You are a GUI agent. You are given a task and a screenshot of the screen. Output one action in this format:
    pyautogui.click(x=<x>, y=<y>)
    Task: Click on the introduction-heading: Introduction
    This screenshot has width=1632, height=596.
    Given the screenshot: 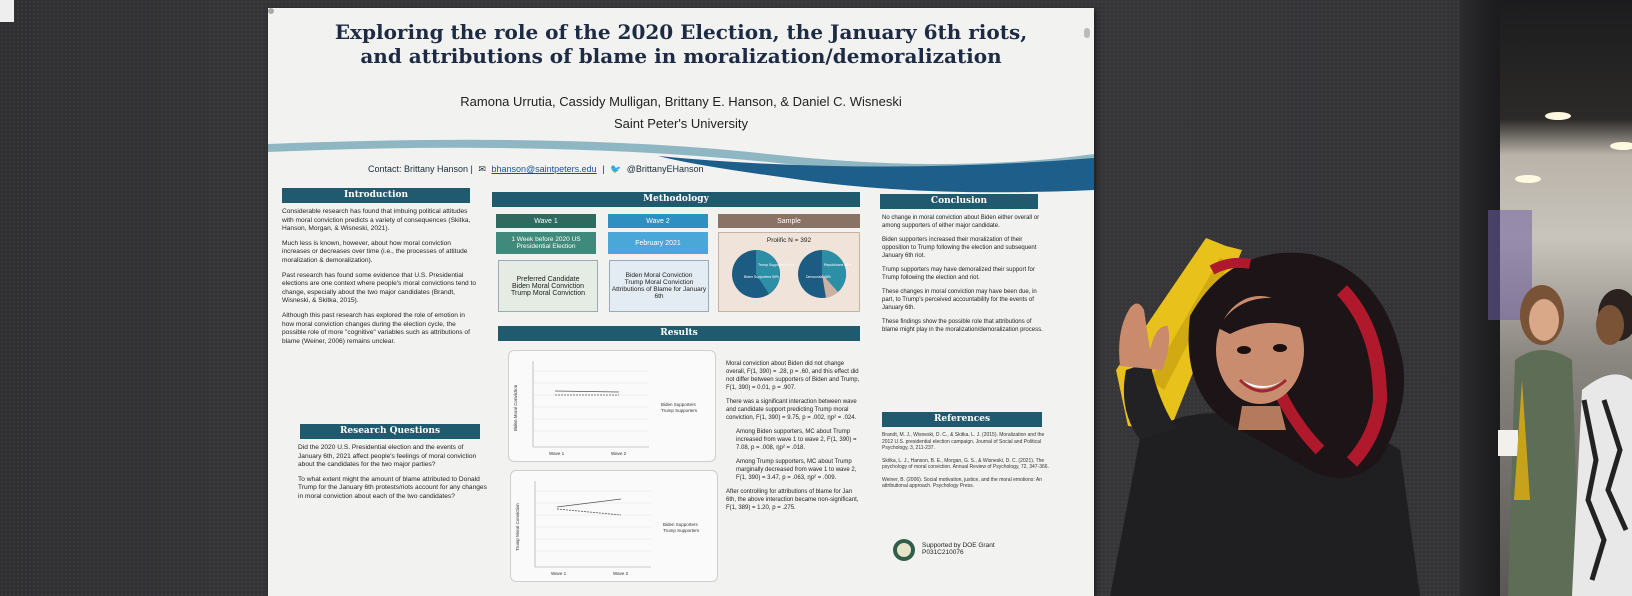 What is the action you would take?
    pyautogui.click(x=376, y=195)
    